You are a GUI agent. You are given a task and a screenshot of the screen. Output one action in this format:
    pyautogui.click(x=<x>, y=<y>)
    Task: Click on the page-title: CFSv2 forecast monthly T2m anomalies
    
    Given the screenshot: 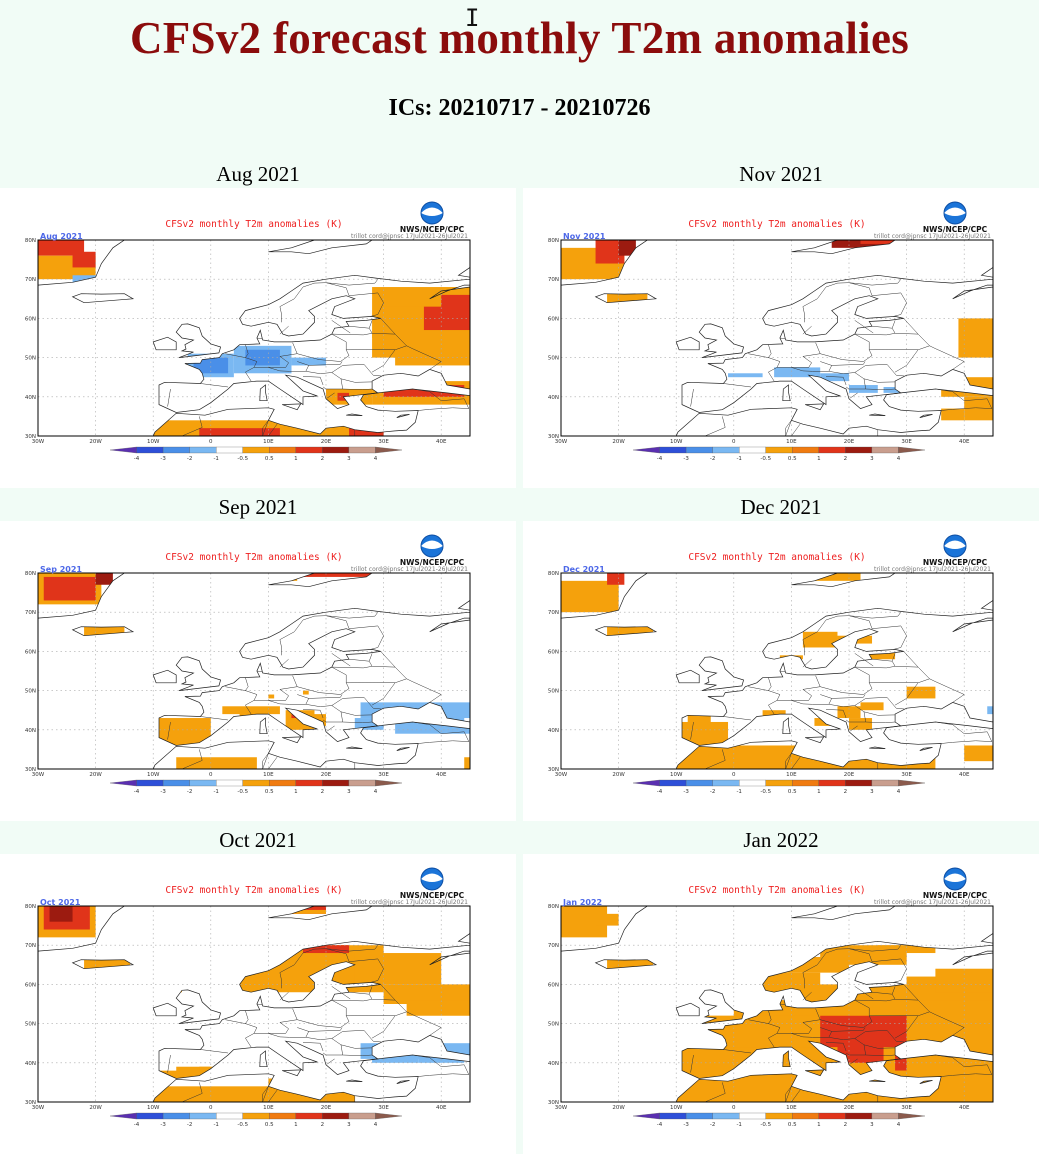 What is the action you would take?
    pyautogui.click(x=519, y=38)
    